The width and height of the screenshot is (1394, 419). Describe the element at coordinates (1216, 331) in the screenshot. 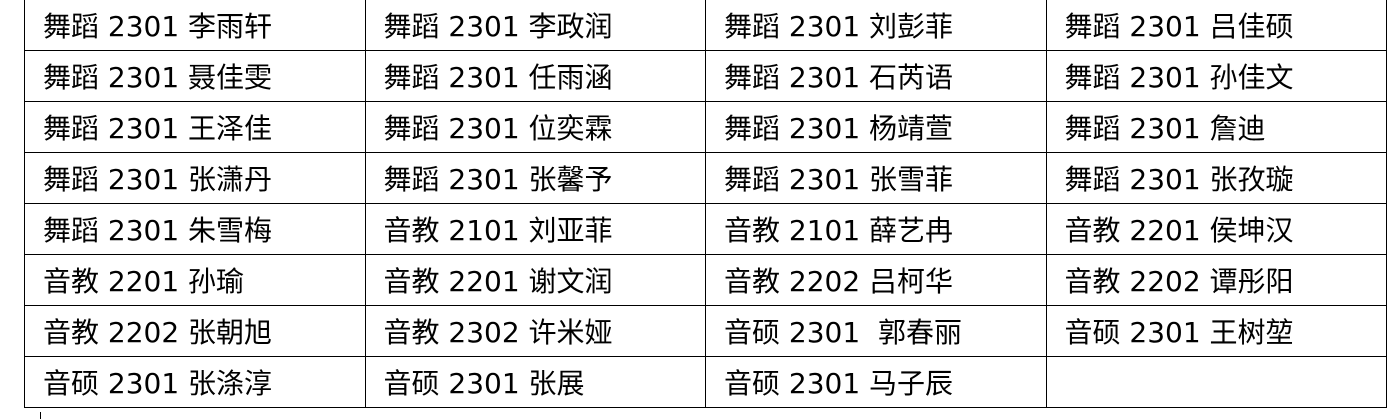

I see `table-cell: 音硕 2301 王树堃` at that location.